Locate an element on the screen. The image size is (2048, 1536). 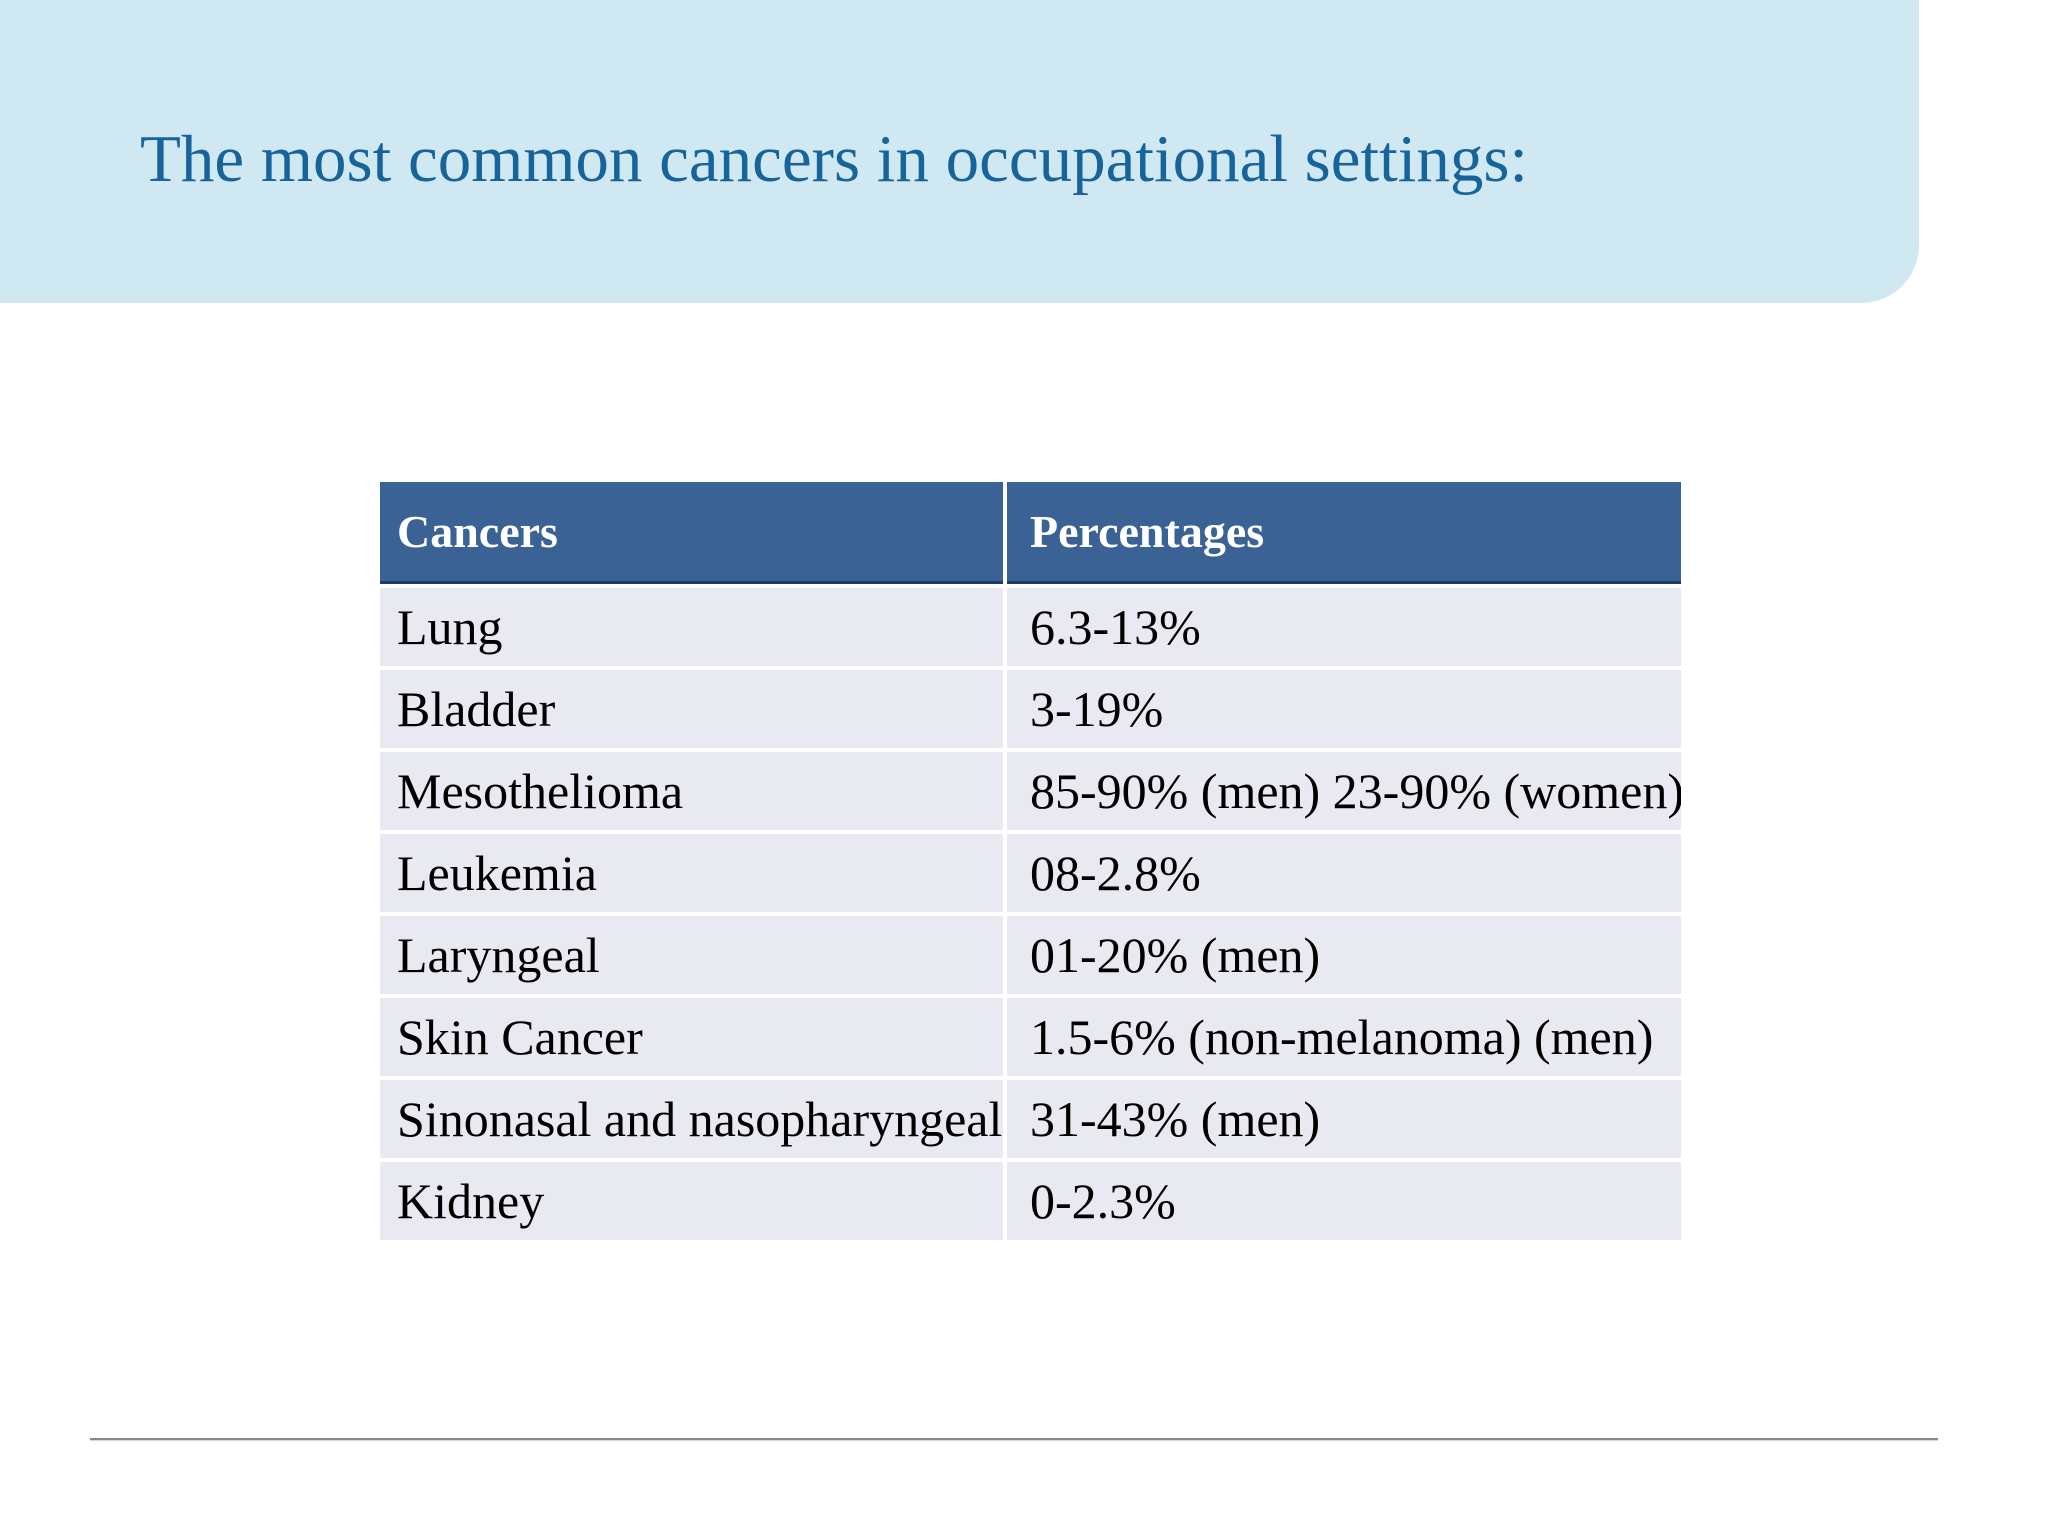
cell-cancer: Laryngeal is located at coordinates (691, 955).